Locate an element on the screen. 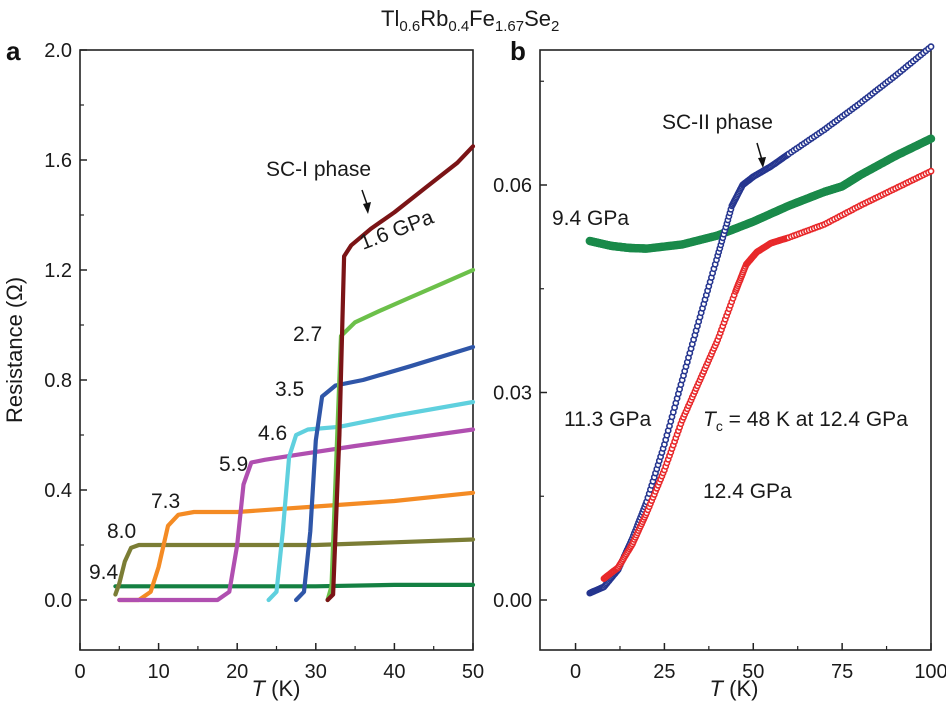 The image size is (946, 705). panel-a-xtick-label: 30 is located at coordinates (316, 672).